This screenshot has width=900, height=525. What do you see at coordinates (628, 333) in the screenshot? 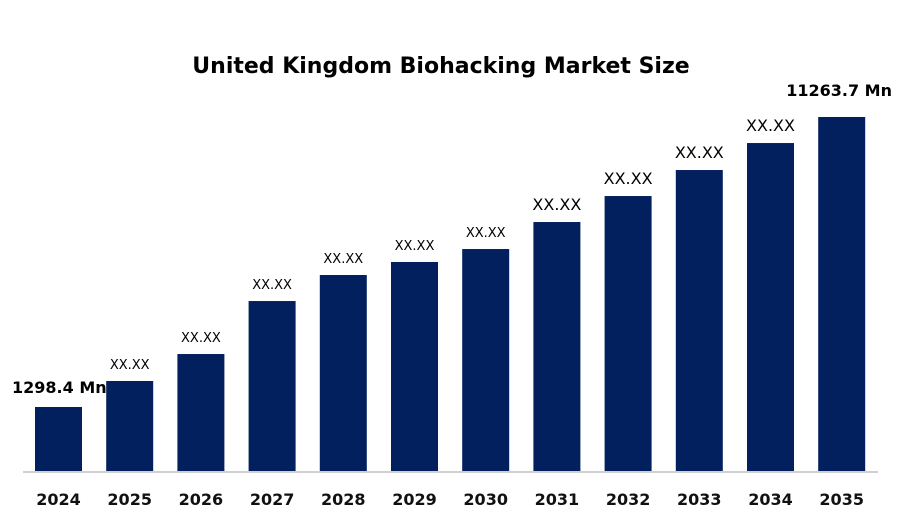
I see `bar-2032` at bounding box center [628, 333].